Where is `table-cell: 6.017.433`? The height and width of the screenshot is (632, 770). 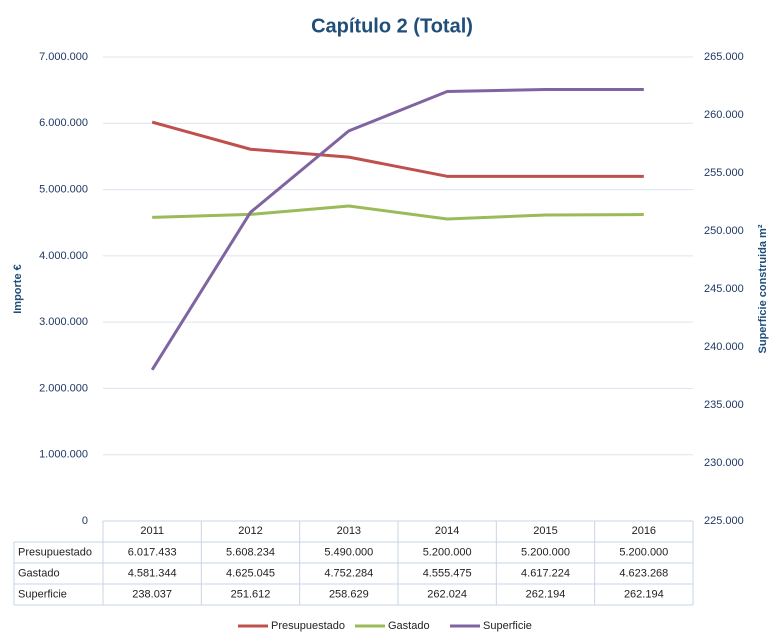
table-cell: 6.017.433 is located at coordinates (152, 552).